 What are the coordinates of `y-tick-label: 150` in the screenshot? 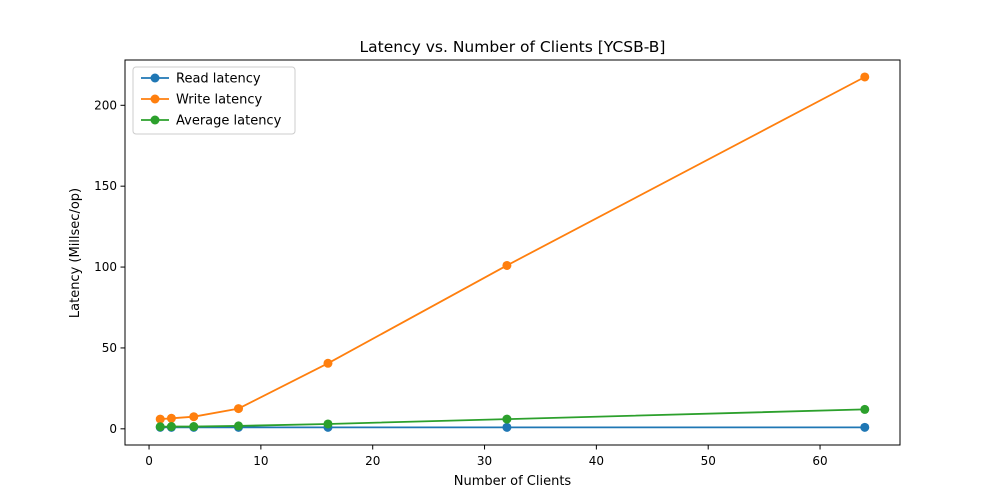 It's located at (105, 186).